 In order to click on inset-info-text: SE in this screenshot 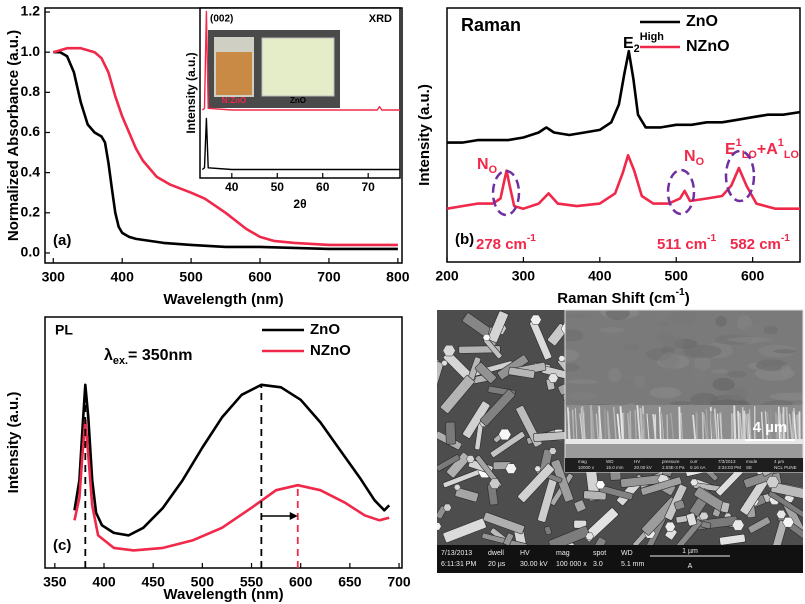, I will do `click(749, 467)`.